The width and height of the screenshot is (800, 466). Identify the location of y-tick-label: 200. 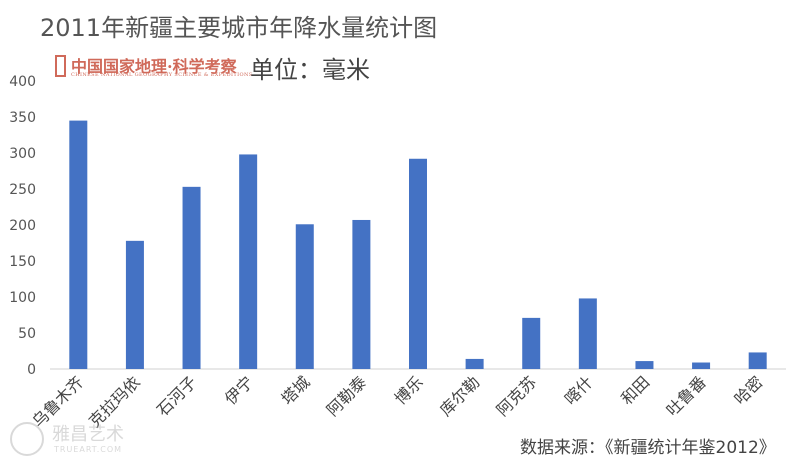
(22, 226).